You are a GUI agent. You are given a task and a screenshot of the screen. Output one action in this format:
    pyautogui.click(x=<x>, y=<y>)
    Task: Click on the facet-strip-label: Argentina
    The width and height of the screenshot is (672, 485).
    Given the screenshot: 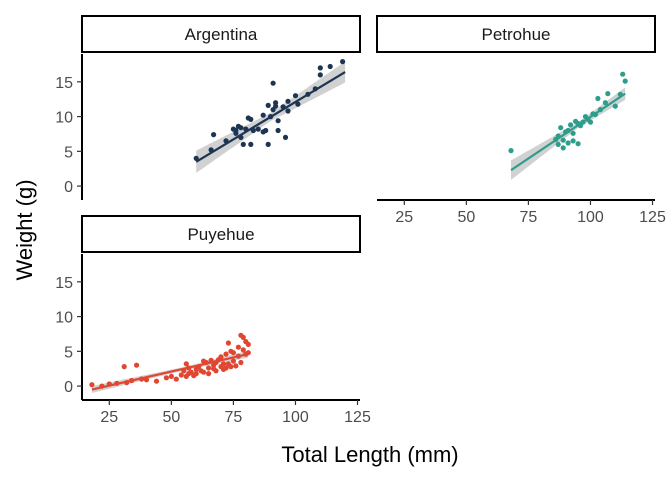 What is the action you would take?
    pyautogui.click(x=221, y=34)
    